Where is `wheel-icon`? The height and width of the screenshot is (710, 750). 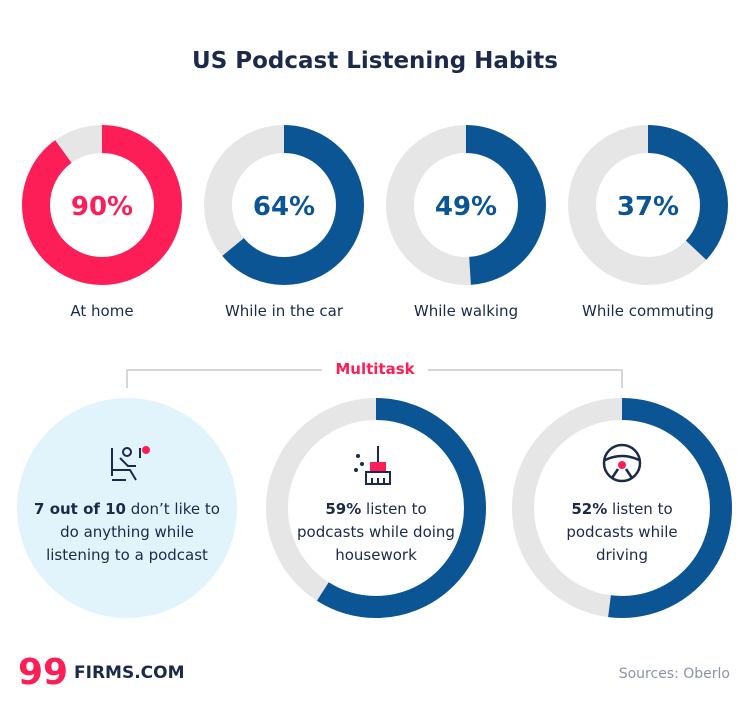 wheel-icon is located at coordinates (622, 463).